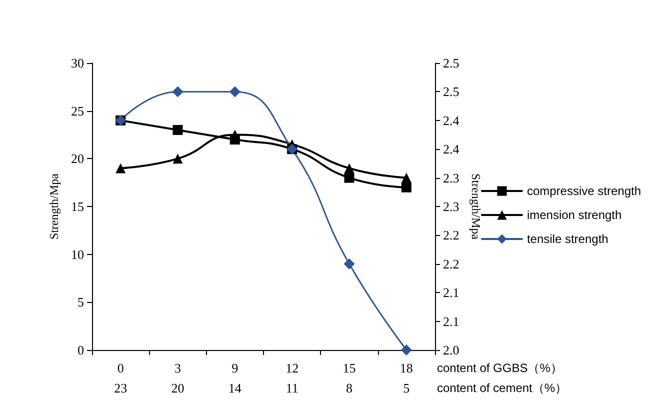  Describe the element at coordinates (81, 350) in the screenshot. I see `y-tick-label: 0` at that location.